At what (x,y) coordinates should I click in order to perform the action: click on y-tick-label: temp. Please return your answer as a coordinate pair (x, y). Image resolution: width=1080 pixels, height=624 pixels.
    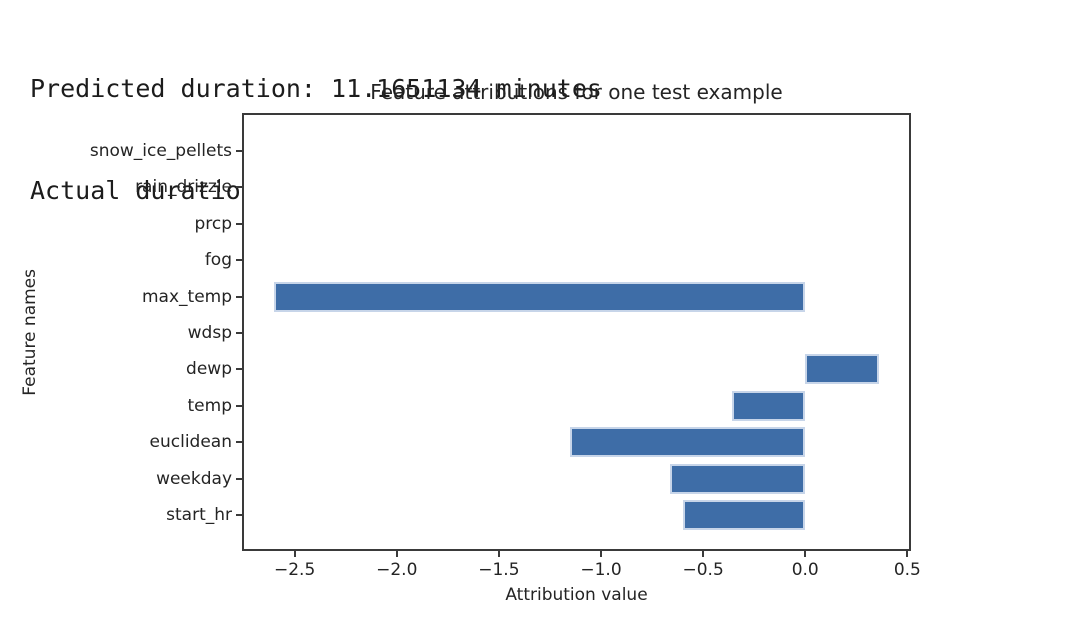
    Looking at the image, I should click on (209, 405).